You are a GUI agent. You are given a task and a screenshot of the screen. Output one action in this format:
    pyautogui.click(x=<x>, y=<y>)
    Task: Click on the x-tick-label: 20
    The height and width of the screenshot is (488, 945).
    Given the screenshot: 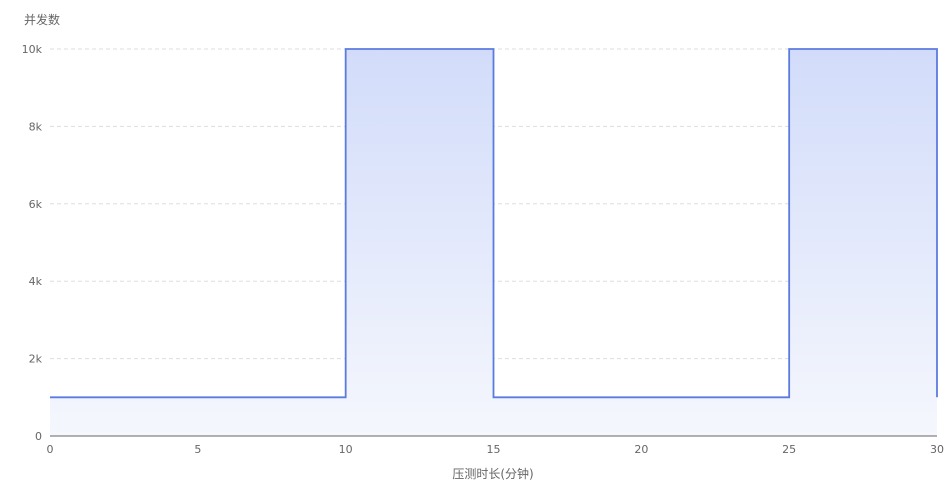 What is the action you would take?
    pyautogui.click(x=641, y=449)
    